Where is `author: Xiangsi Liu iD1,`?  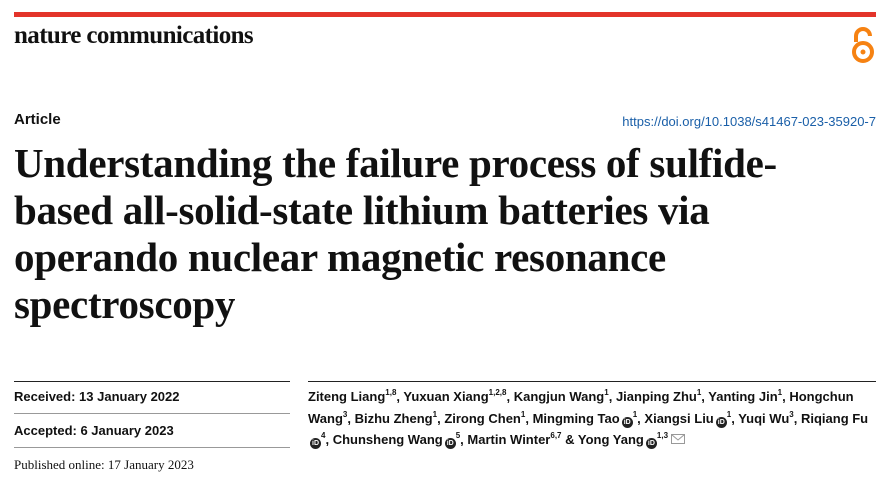 author: Xiangsi Liu iD1, is located at coordinates (689, 418).